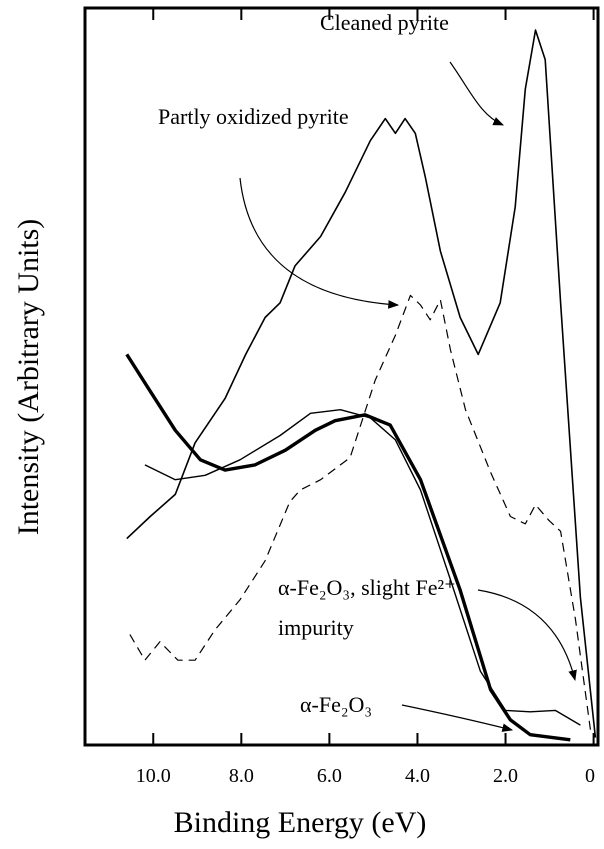 This screenshot has height=849, width=604. Describe the element at coordinates (241, 776) in the screenshot. I see `x-tick-label: 8.0` at that location.